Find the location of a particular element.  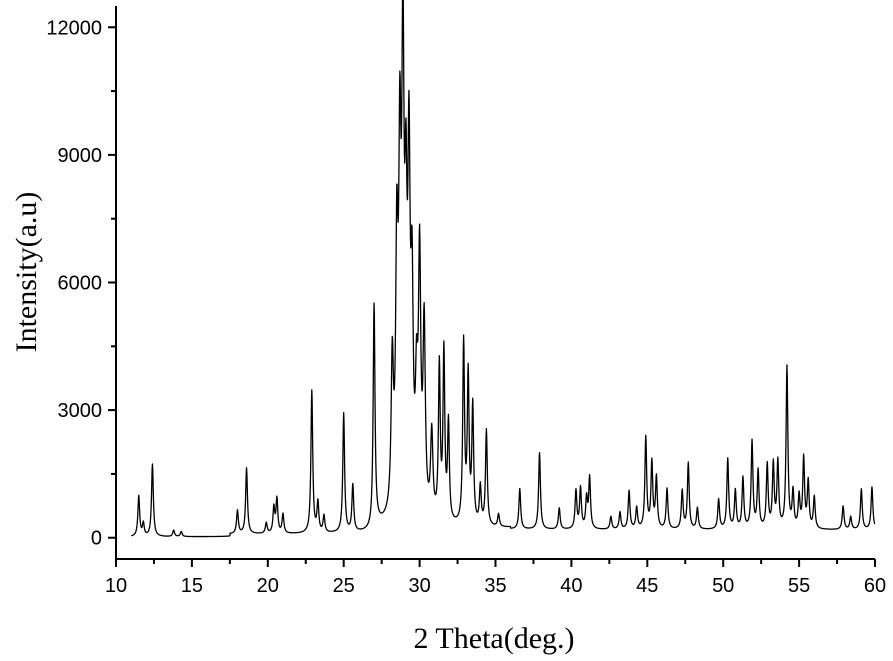

x-axis-ticks: 10 15 20 25 30 35 40 45 50 55 60 is located at coordinates (495, 578).